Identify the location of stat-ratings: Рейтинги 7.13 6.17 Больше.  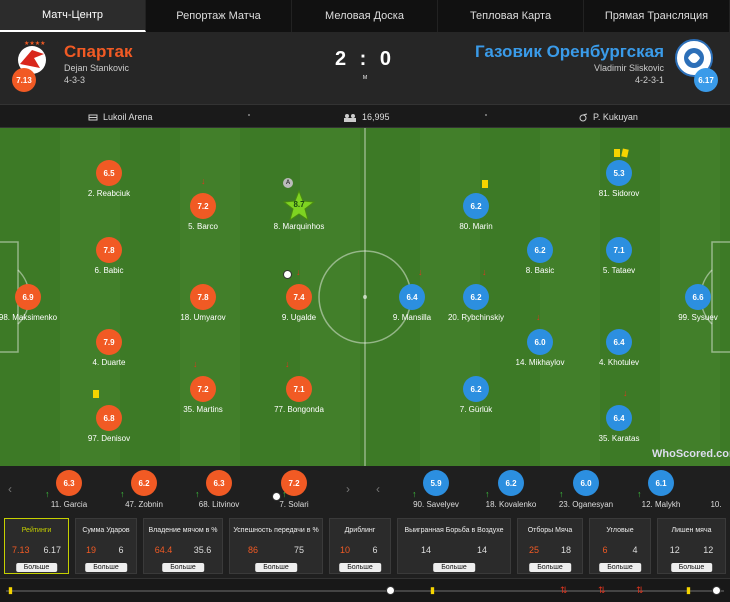
(36, 546).